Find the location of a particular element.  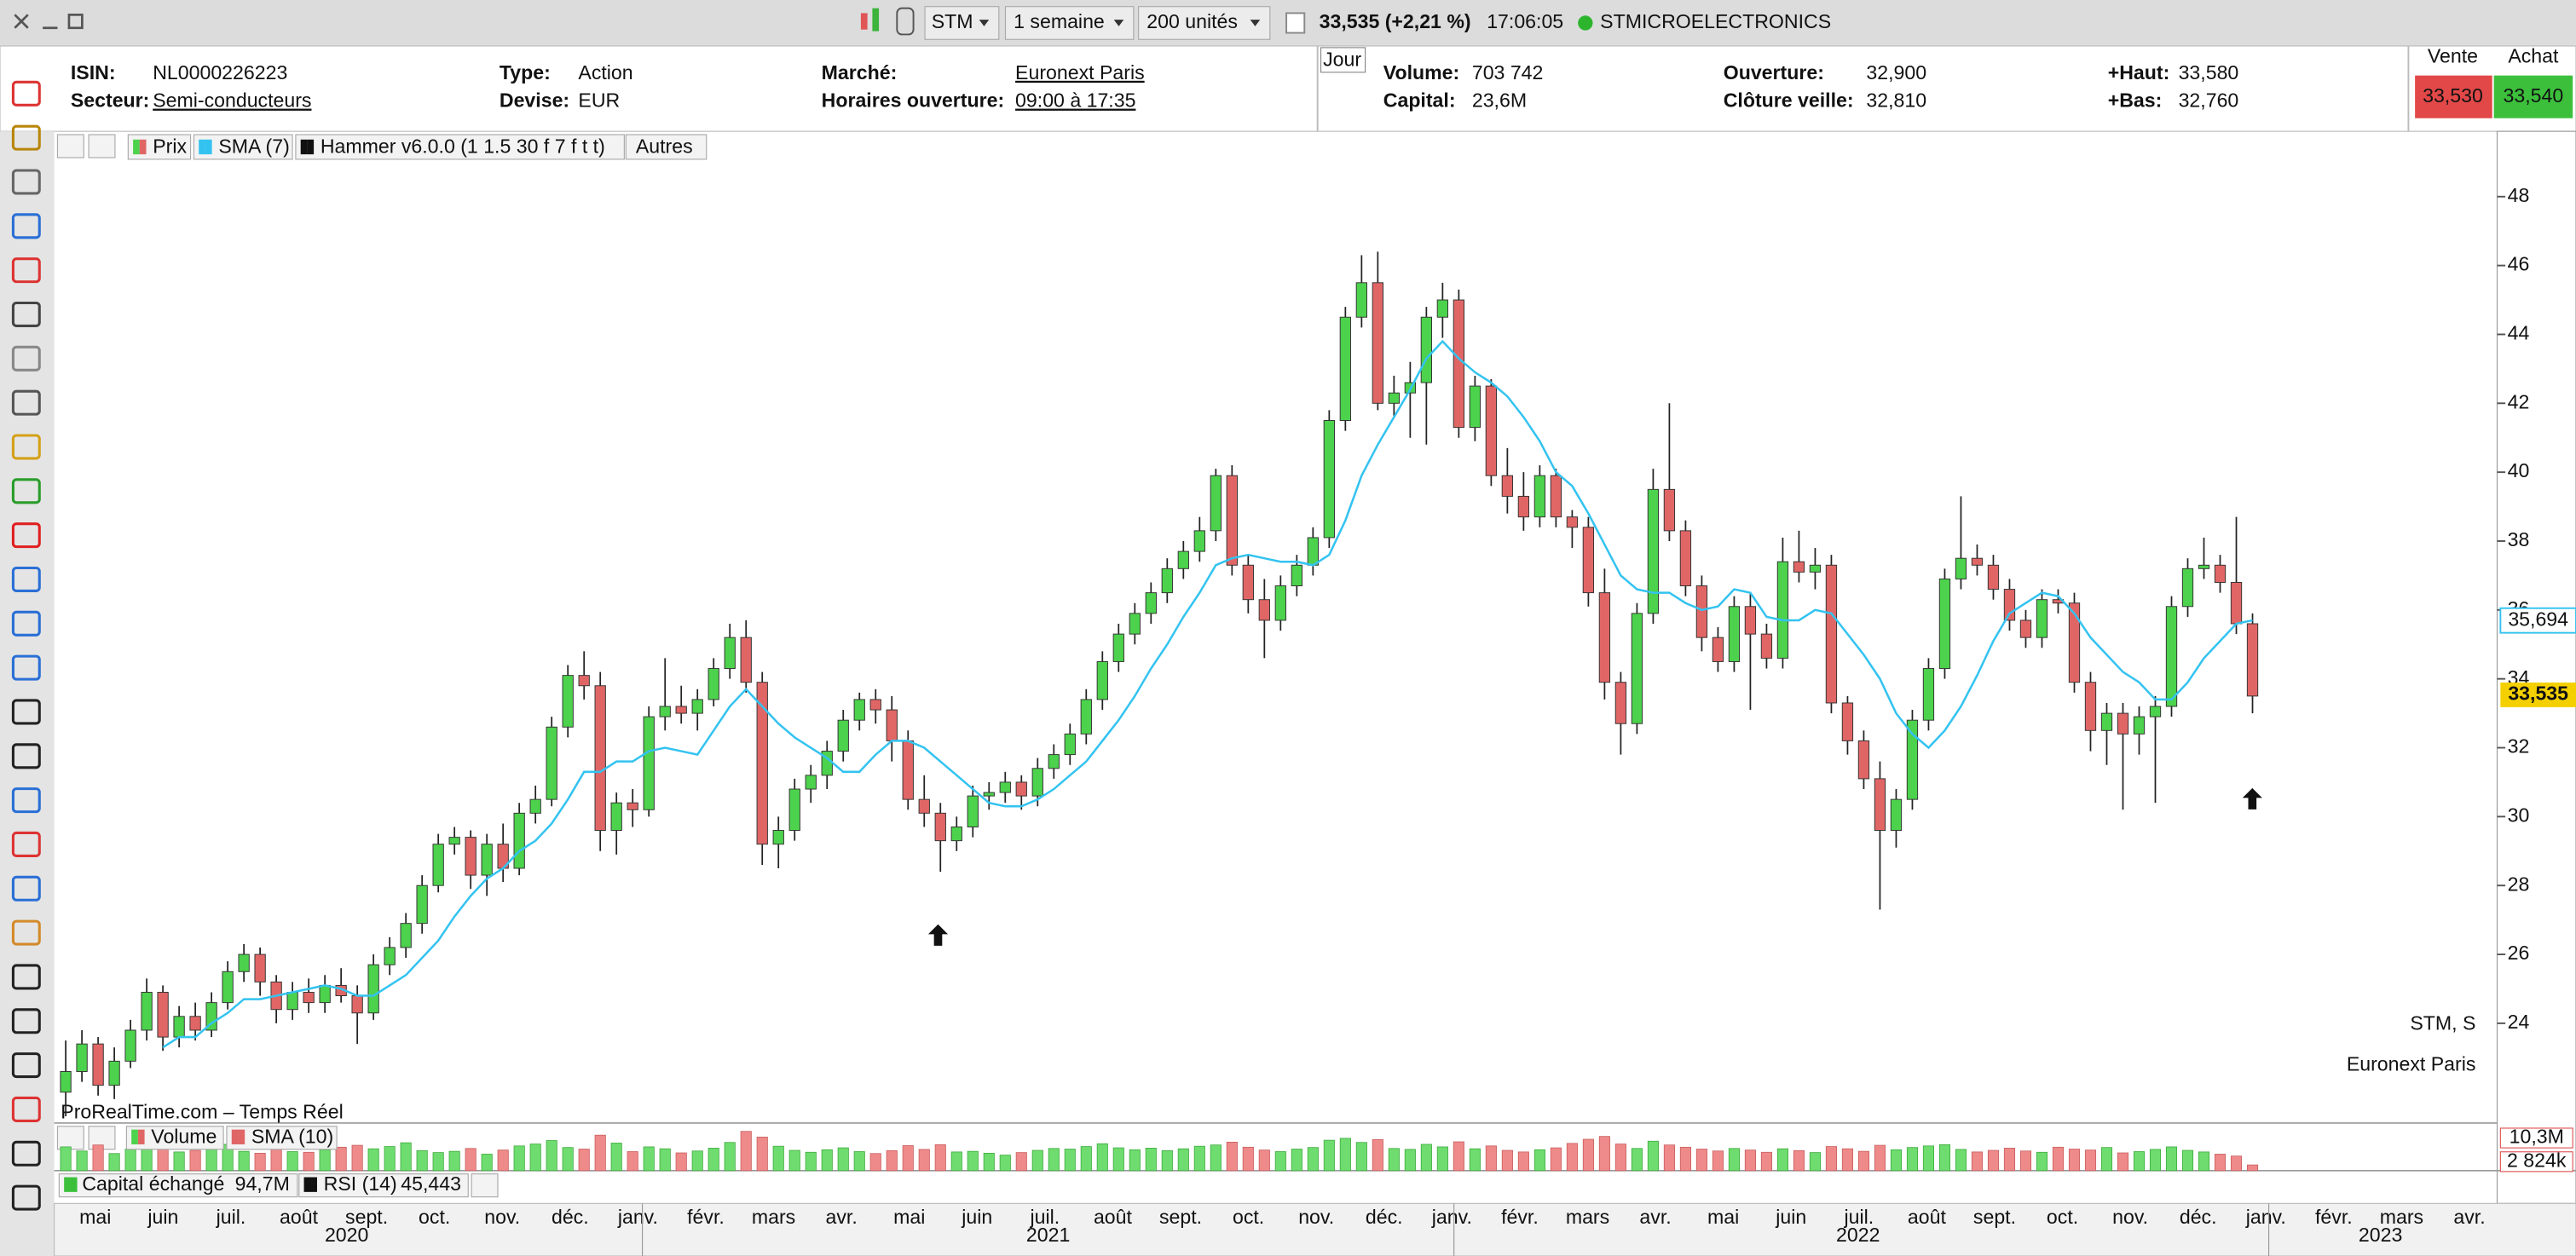

indicator-name: Capital échangé is located at coordinates (153, 1183).